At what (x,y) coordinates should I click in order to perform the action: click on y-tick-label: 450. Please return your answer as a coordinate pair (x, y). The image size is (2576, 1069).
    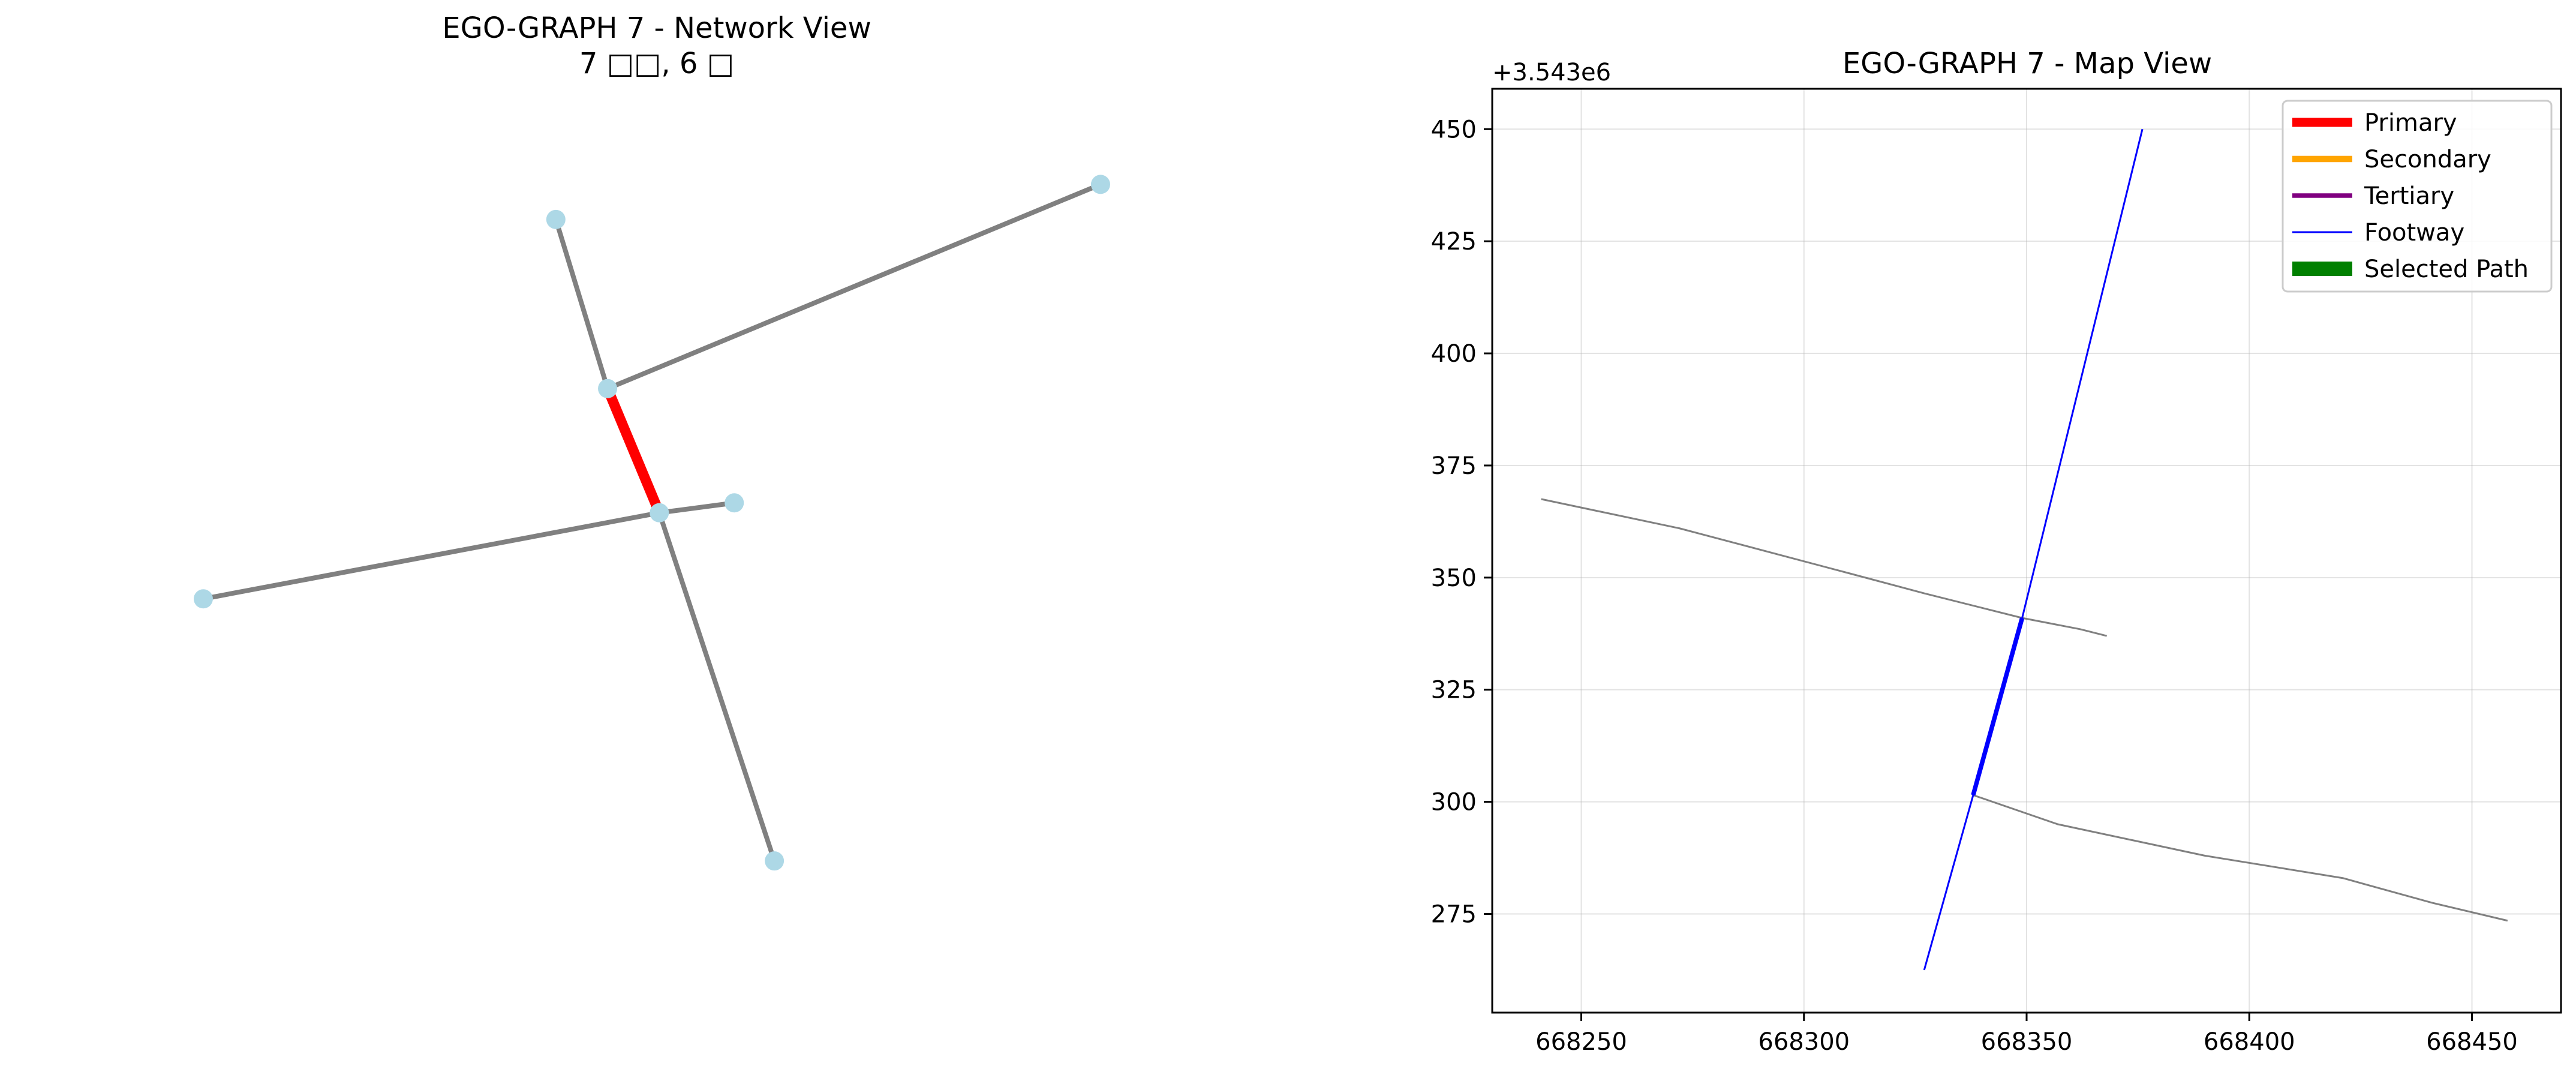
    Looking at the image, I should click on (1454, 129).